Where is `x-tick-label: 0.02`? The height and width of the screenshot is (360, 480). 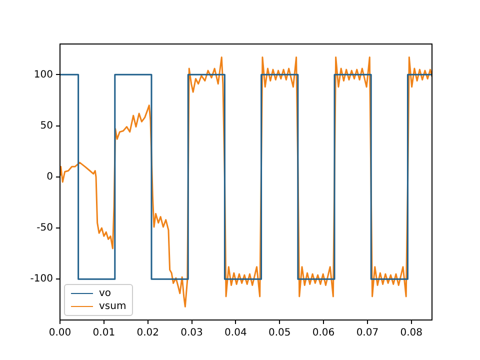
x-tick-label: 0.02 is located at coordinates (147, 333).